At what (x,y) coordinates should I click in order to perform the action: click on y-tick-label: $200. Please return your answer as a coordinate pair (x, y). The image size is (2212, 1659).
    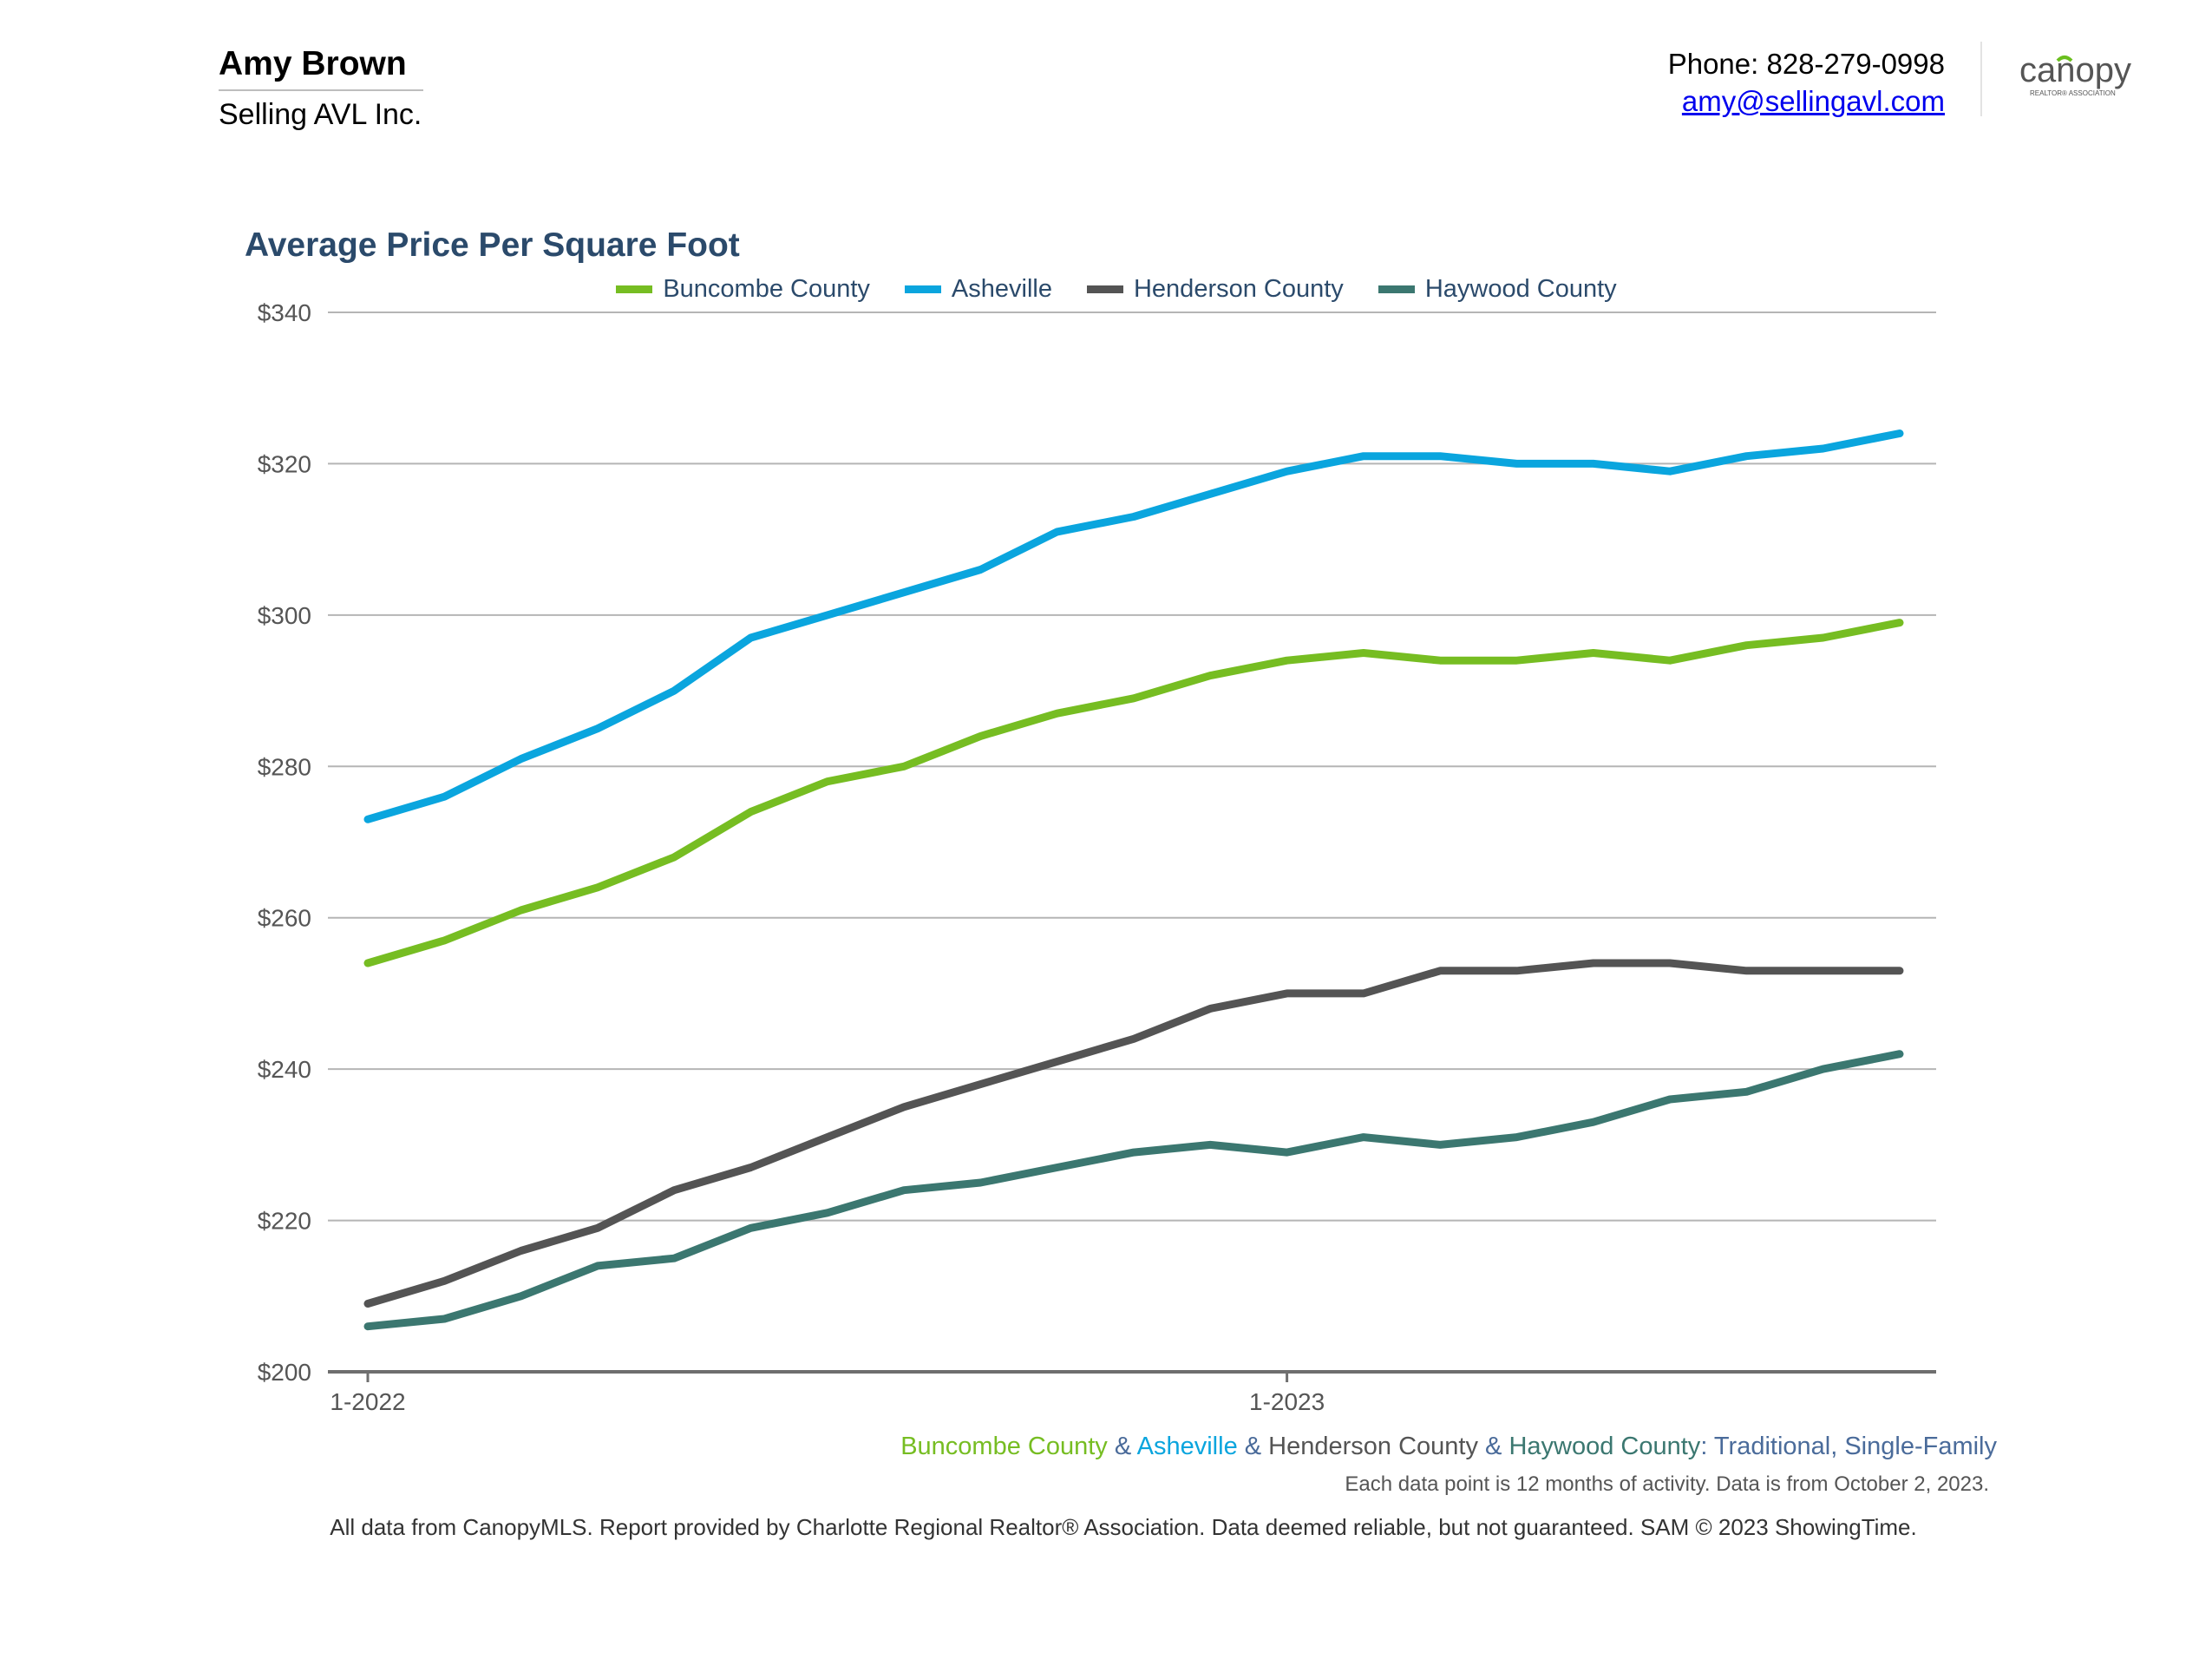
    Looking at the image, I should click on (284, 1372).